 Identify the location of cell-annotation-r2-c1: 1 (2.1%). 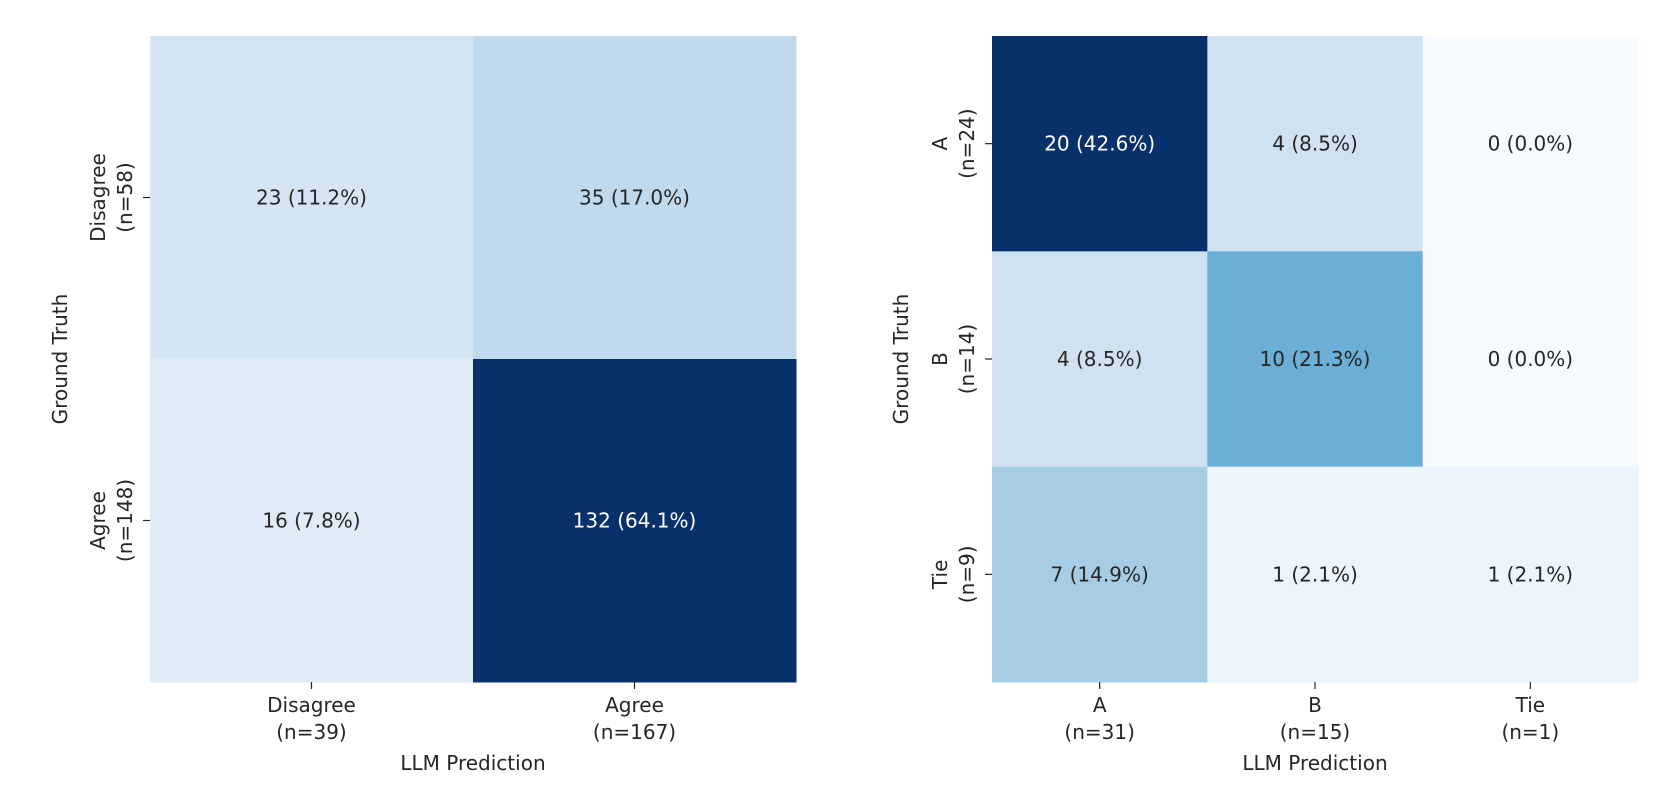
(1315, 574).